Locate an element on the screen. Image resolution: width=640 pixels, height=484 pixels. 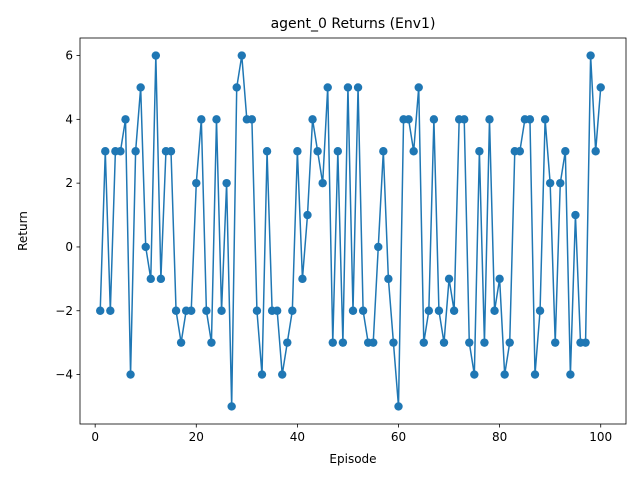
y-tick-label: 2 is located at coordinates (69, 183).